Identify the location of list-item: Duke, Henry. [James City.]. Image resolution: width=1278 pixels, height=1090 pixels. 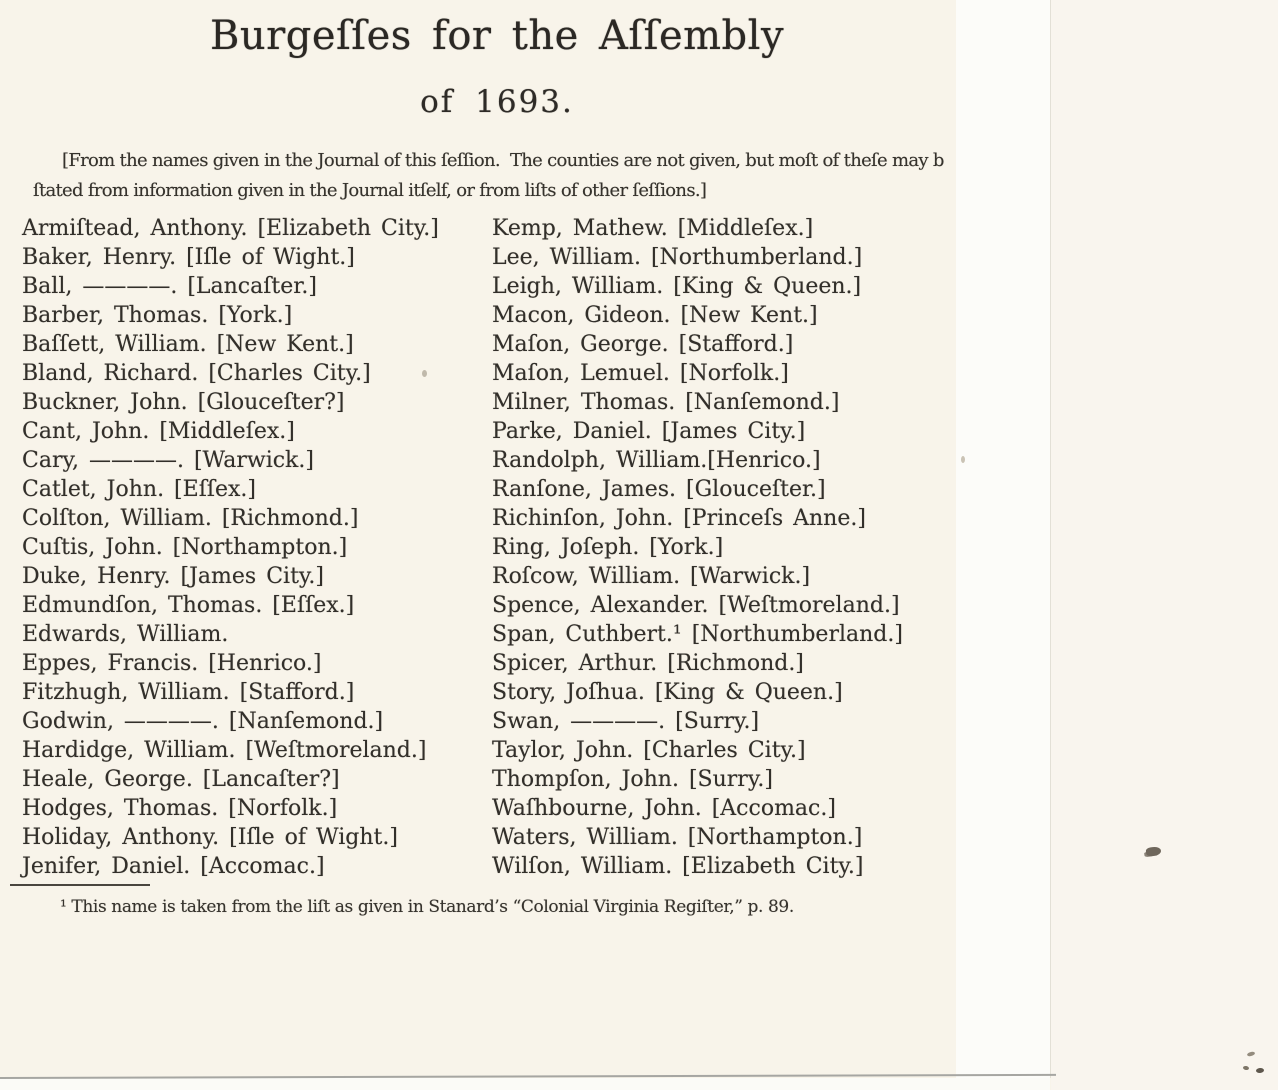
(173, 576).